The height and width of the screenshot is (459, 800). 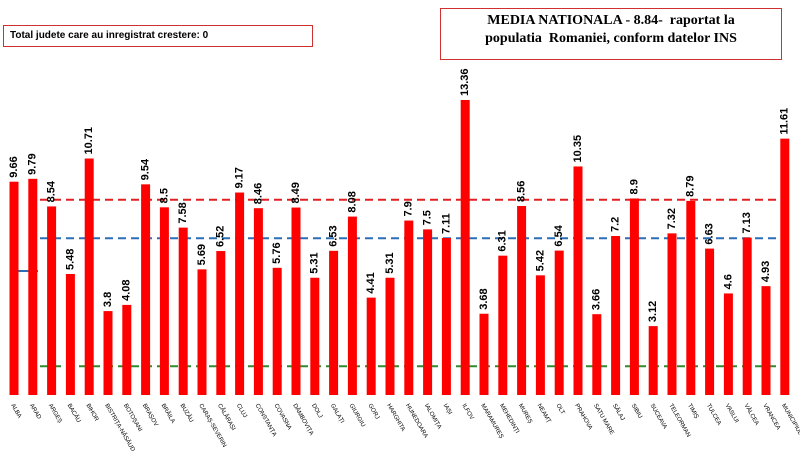 I want to click on x-tick-label: VRANCEA, so click(x=771, y=417).